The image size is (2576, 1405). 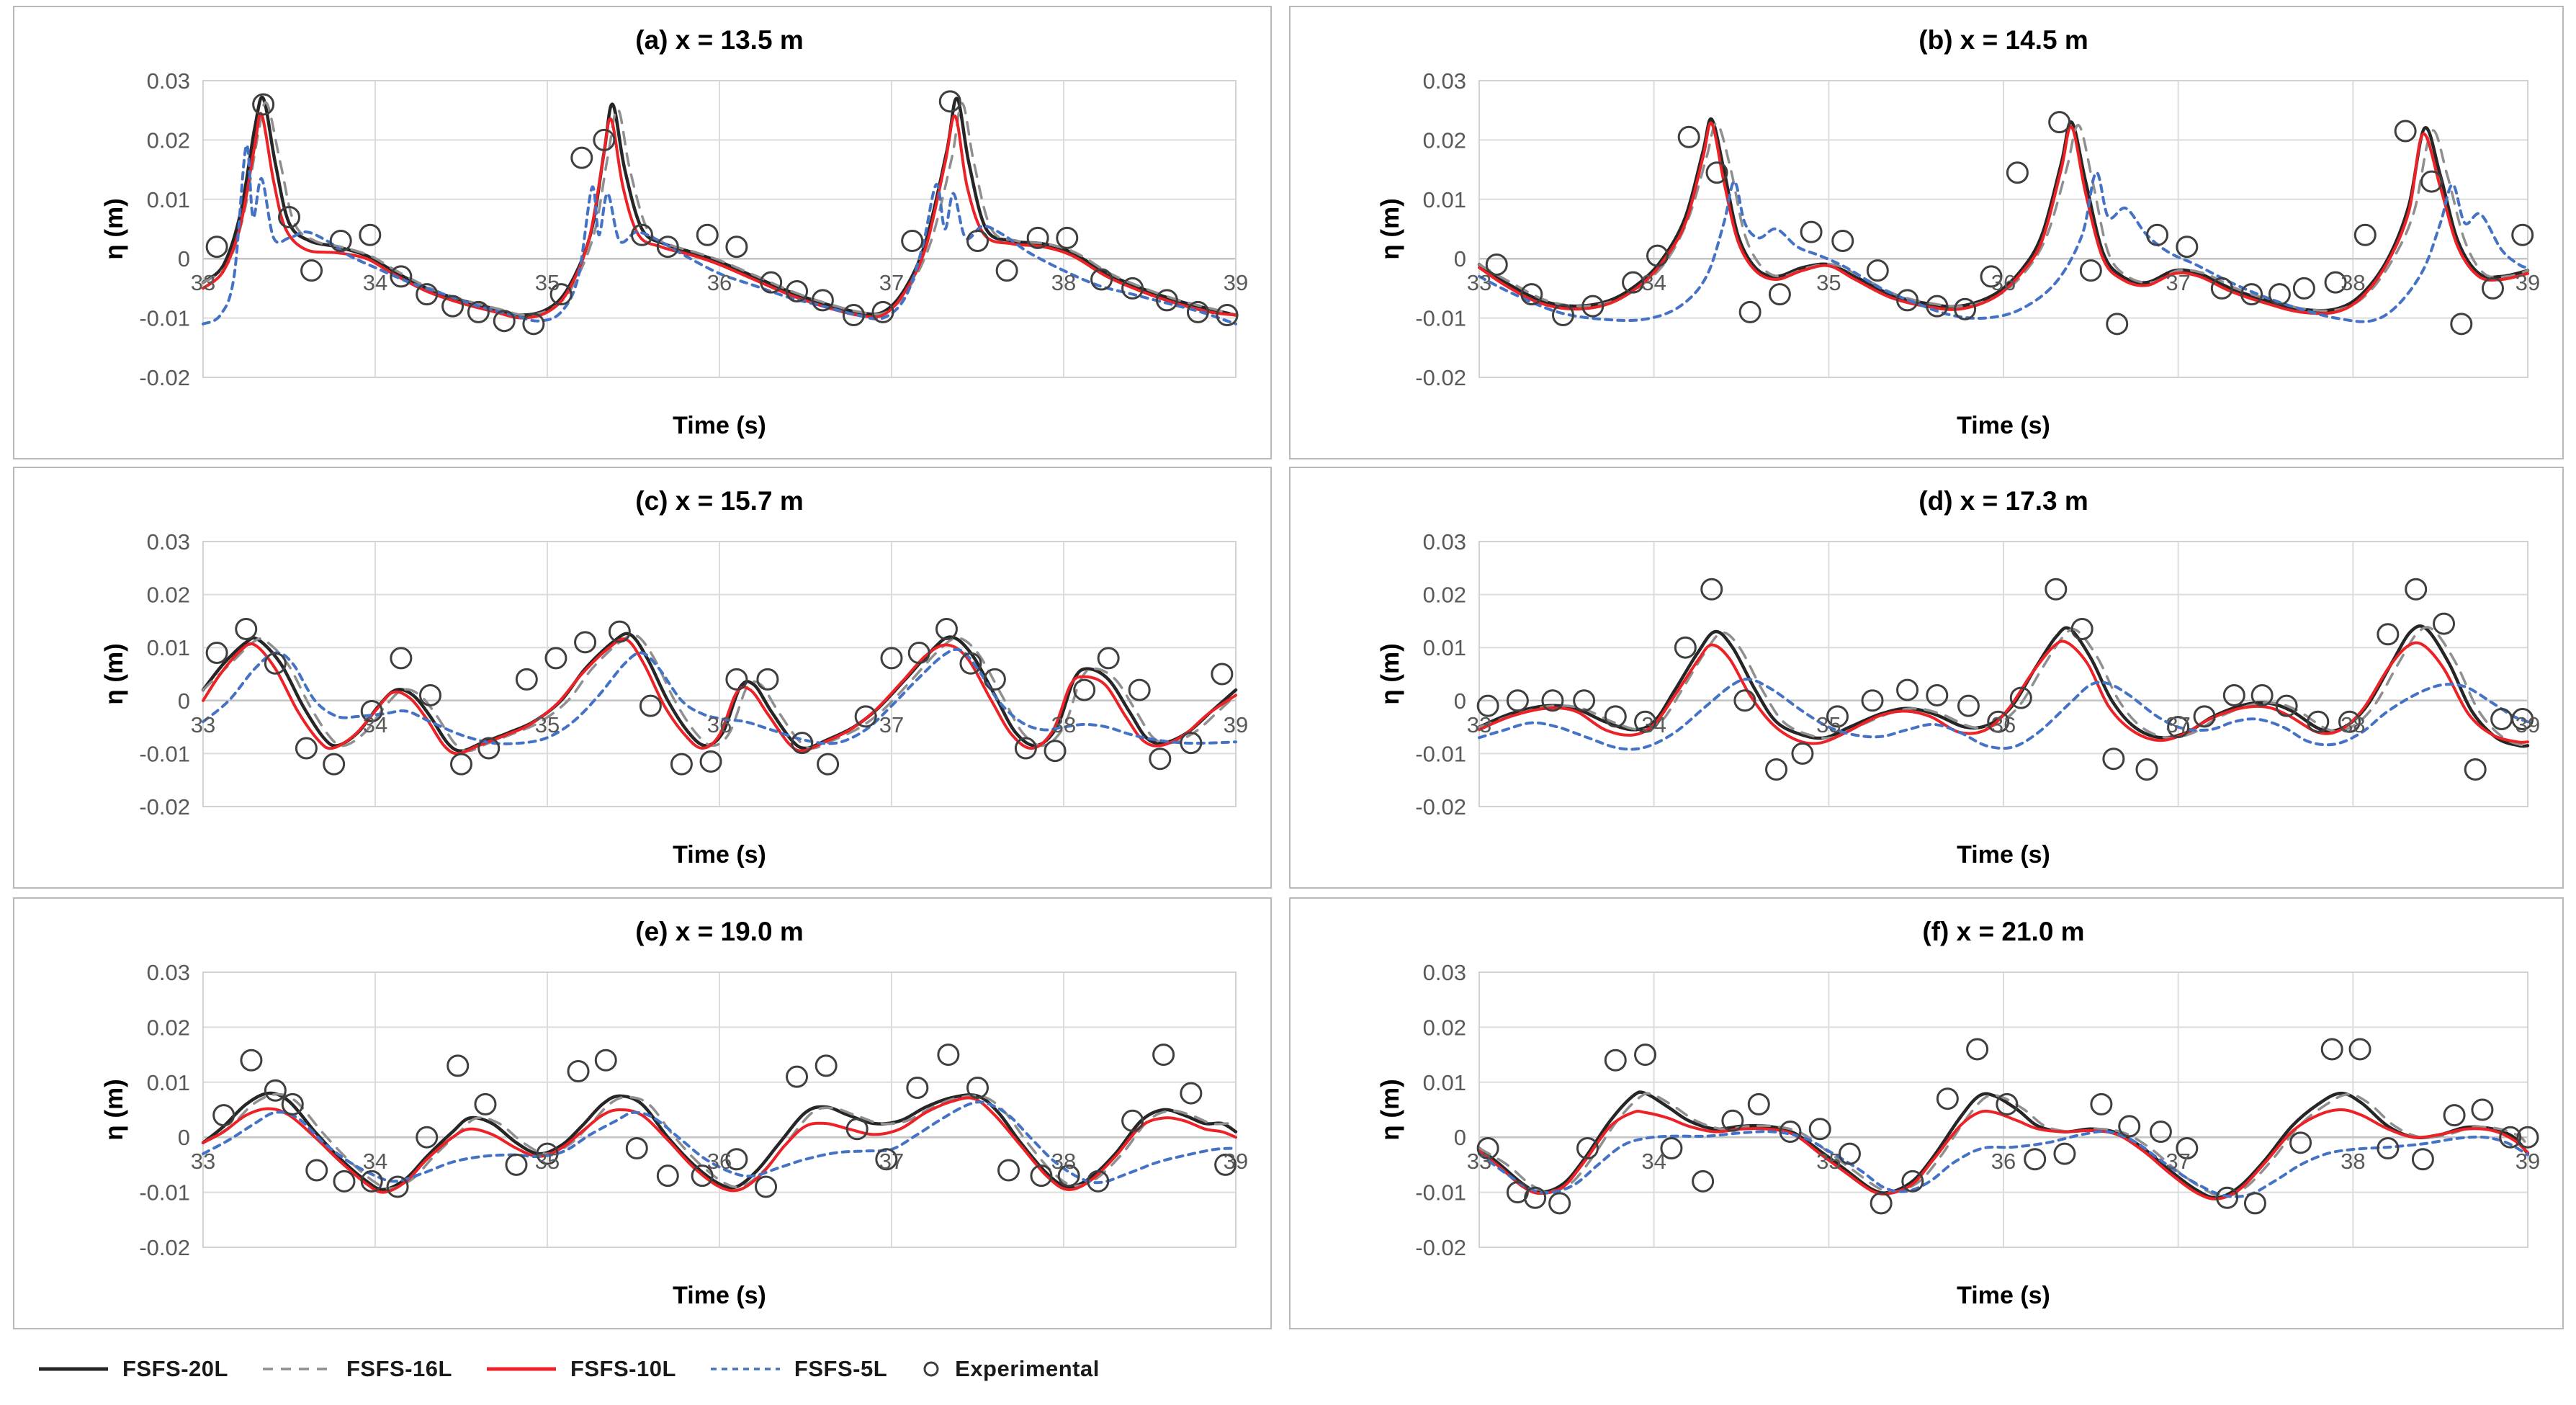 What do you see at coordinates (719, 40) in the screenshot?
I see `panel-title: (a) x = 13.5 m` at bounding box center [719, 40].